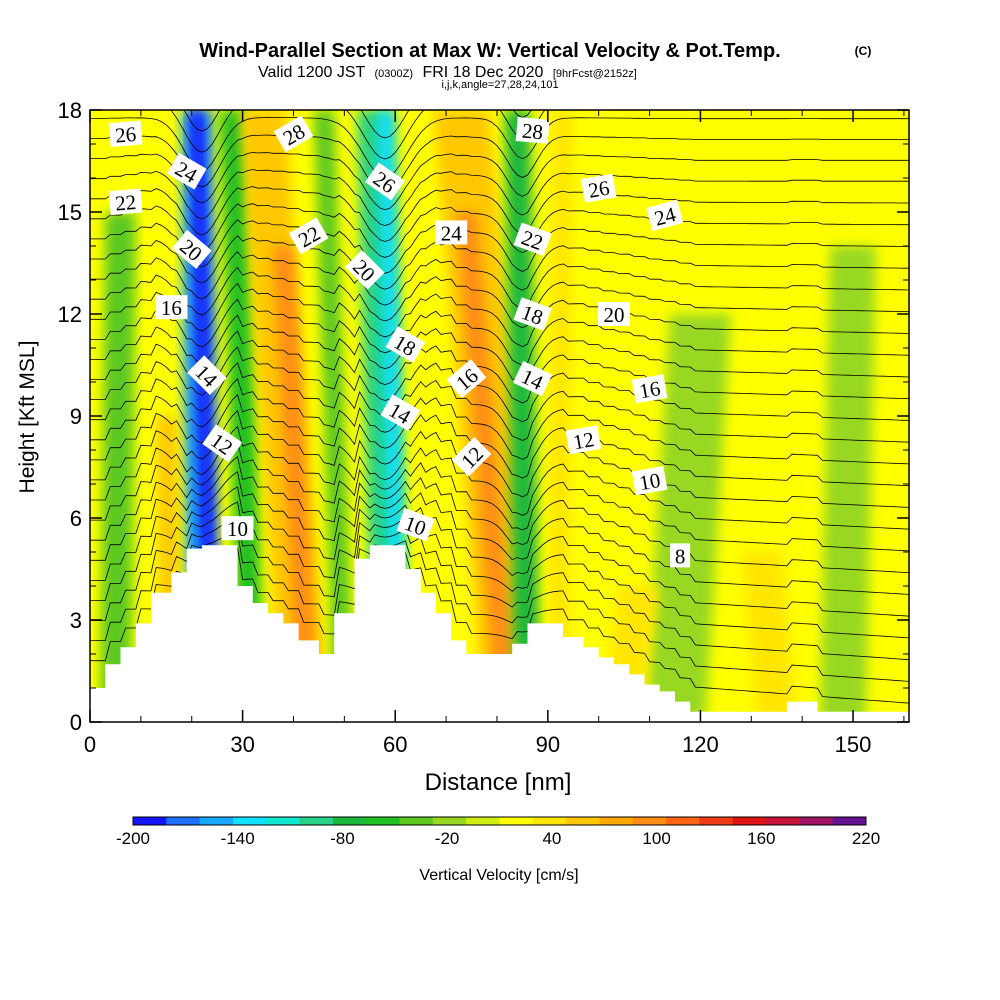 Image resolution: width=1000 pixels, height=1000 pixels. I want to click on colorbar: -200 -140 -80 -20 40 100 160 220, so click(498, 832).